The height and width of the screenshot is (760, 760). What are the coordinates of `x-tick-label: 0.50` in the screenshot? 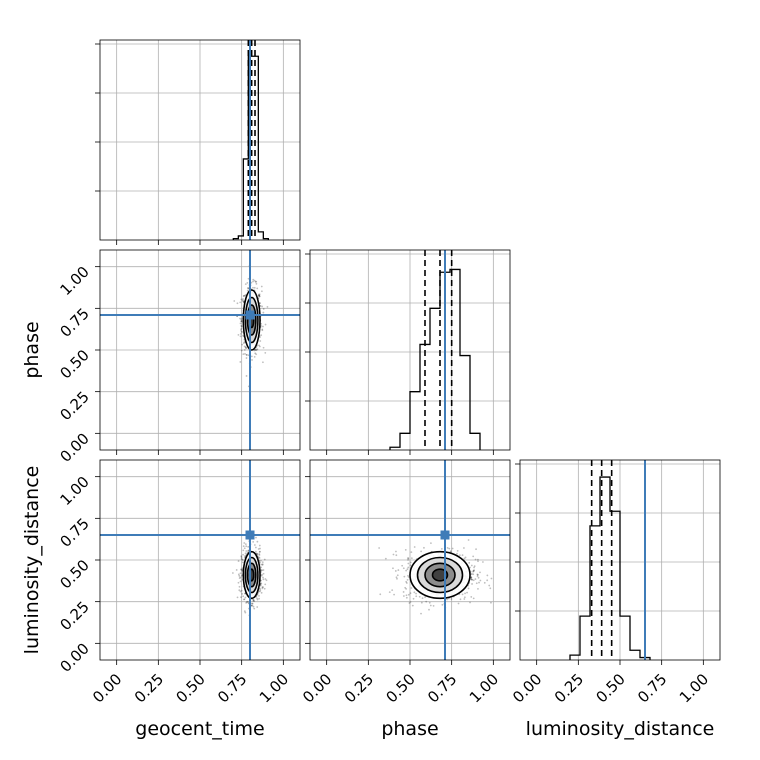 It's located at (610, 688).